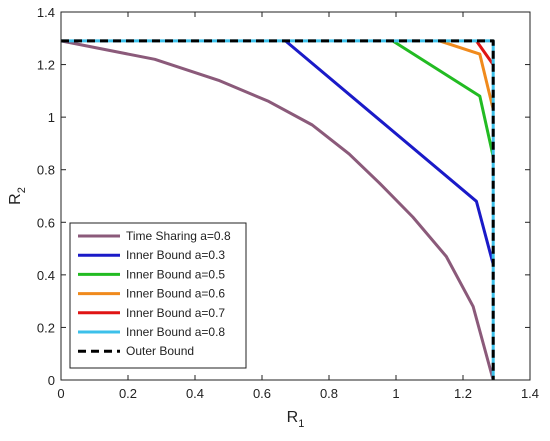 The image size is (550, 441). I want to click on y-tick-label: 1.2, so click(46, 65).